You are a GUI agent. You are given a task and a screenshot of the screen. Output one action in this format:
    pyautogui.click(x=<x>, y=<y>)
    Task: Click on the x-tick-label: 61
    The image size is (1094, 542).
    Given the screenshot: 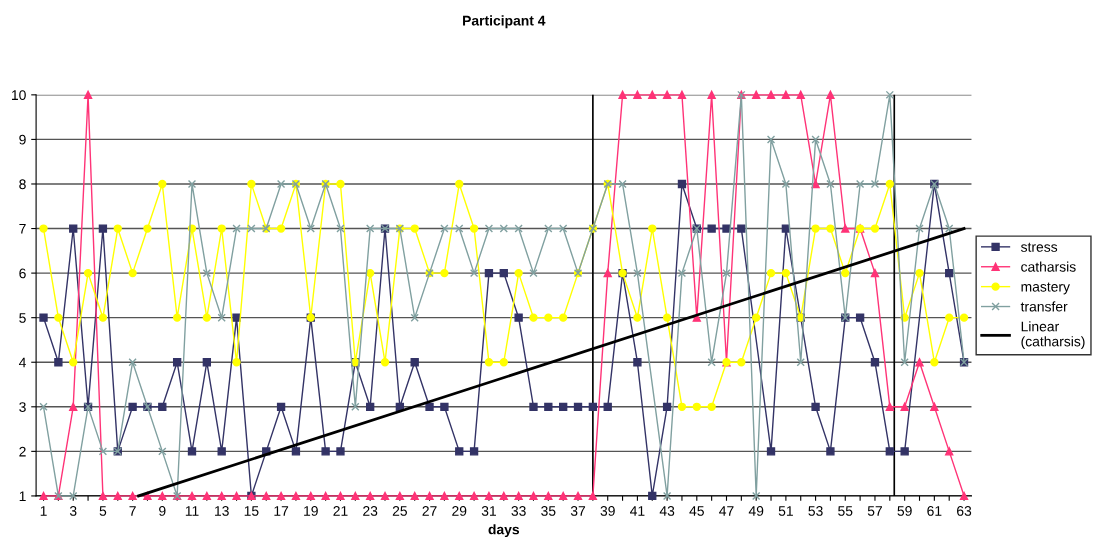 What is the action you would take?
    pyautogui.click(x=934, y=511)
    